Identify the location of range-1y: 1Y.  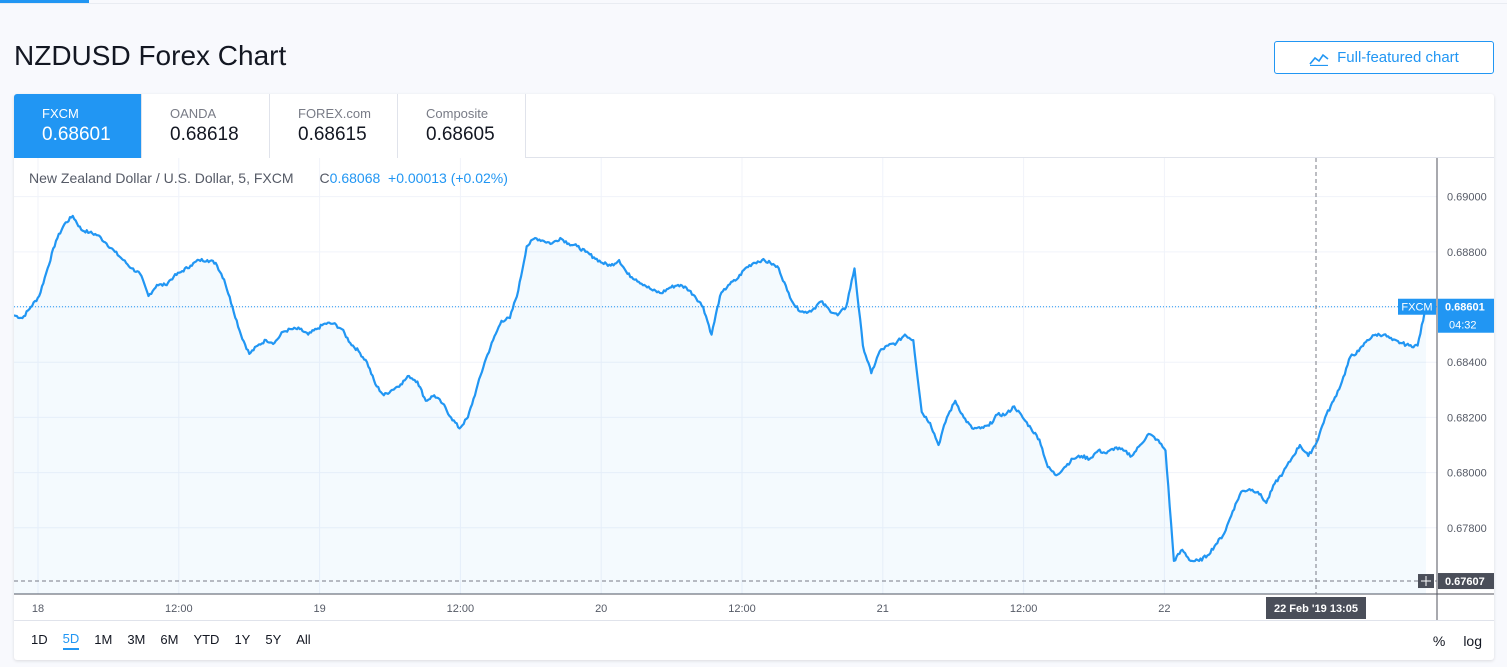
(242, 639).